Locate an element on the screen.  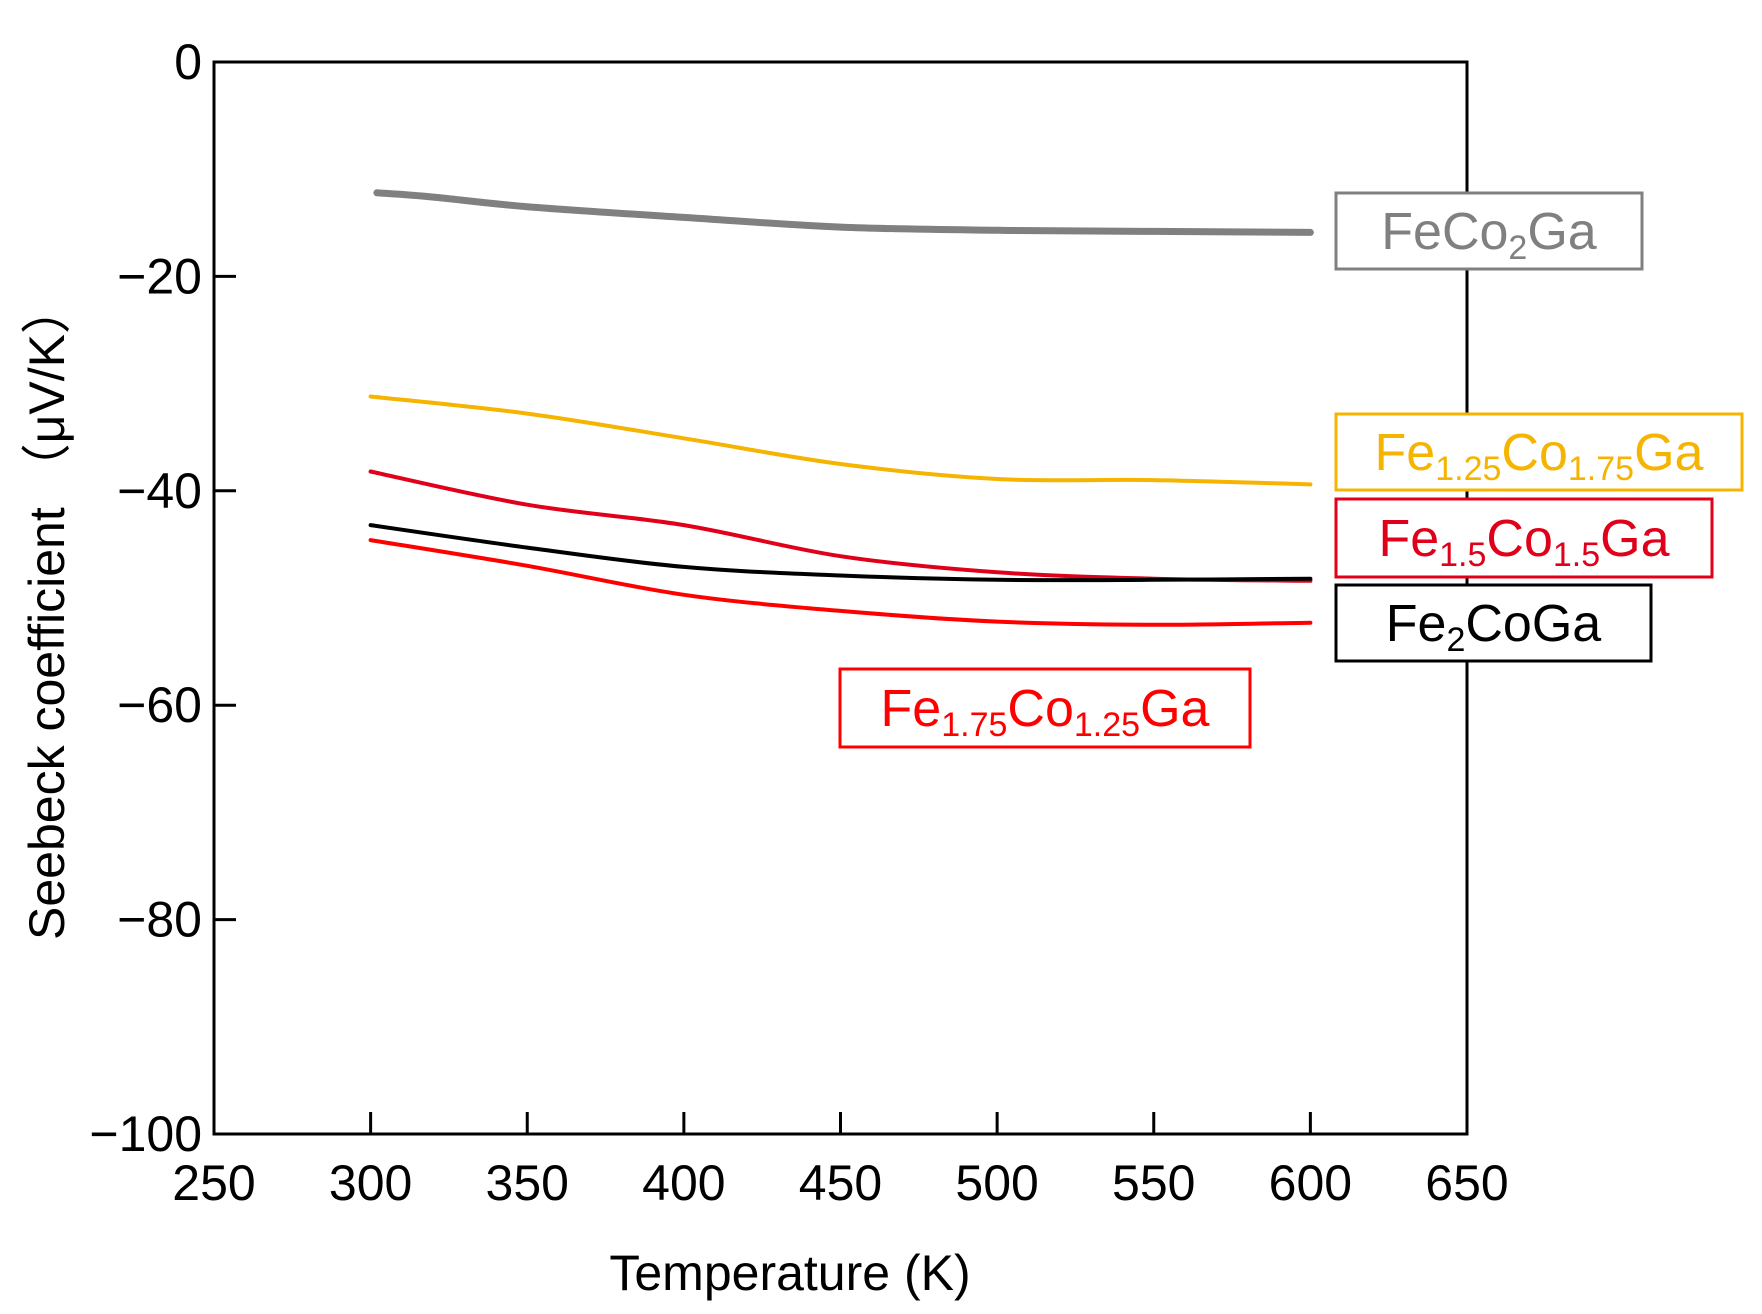
x-tick-label: 650 is located at coordinates (1466, 1183).